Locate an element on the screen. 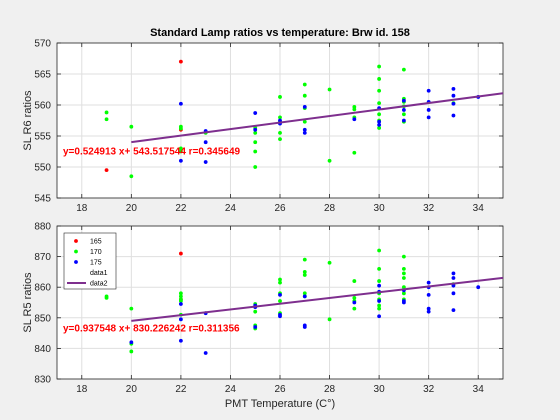  fit-line-bottom is located at coordinates (317, 299).